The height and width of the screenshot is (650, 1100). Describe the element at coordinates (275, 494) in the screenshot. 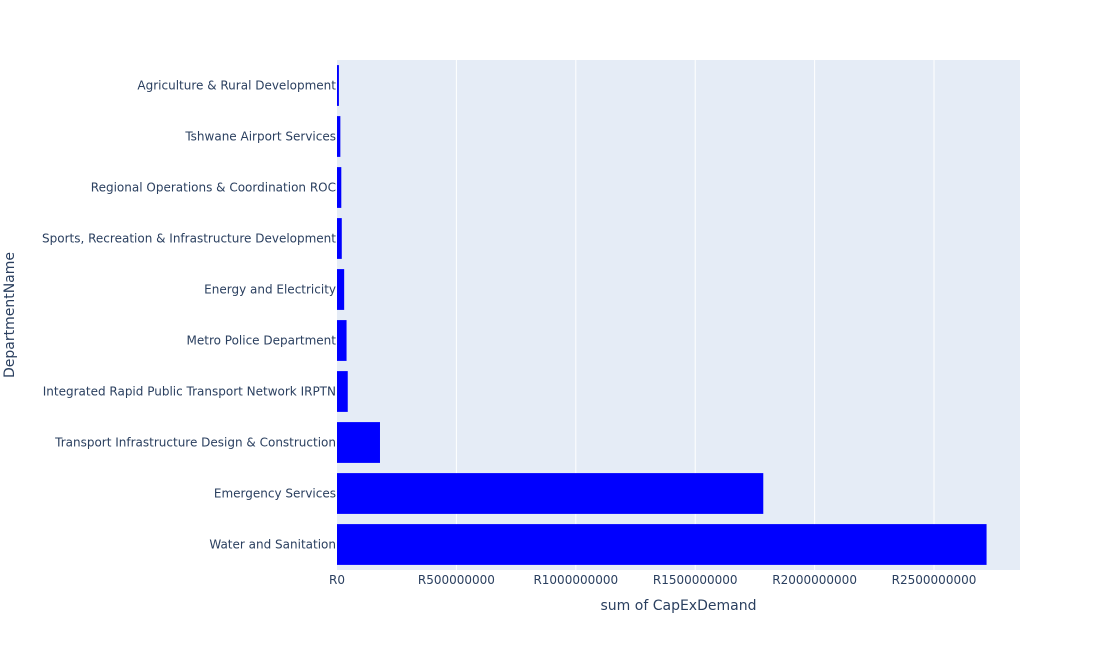

I see `y-tick-label: Emergency Services` at that location.